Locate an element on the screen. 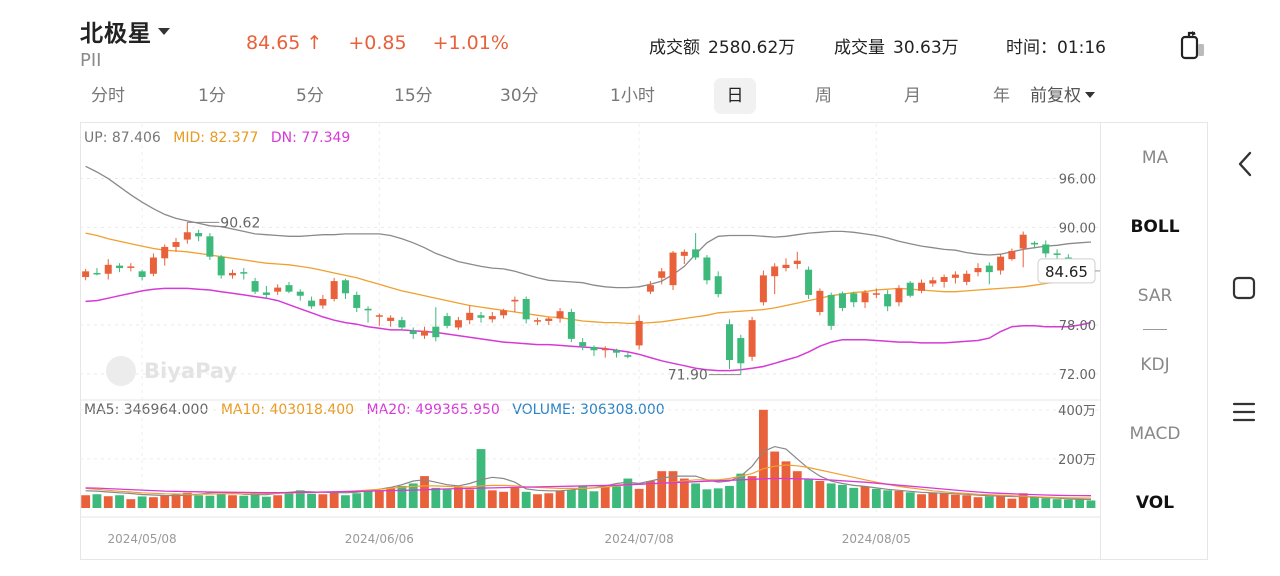  indicator-sar: SAR is located at coordinates (1155, 296).